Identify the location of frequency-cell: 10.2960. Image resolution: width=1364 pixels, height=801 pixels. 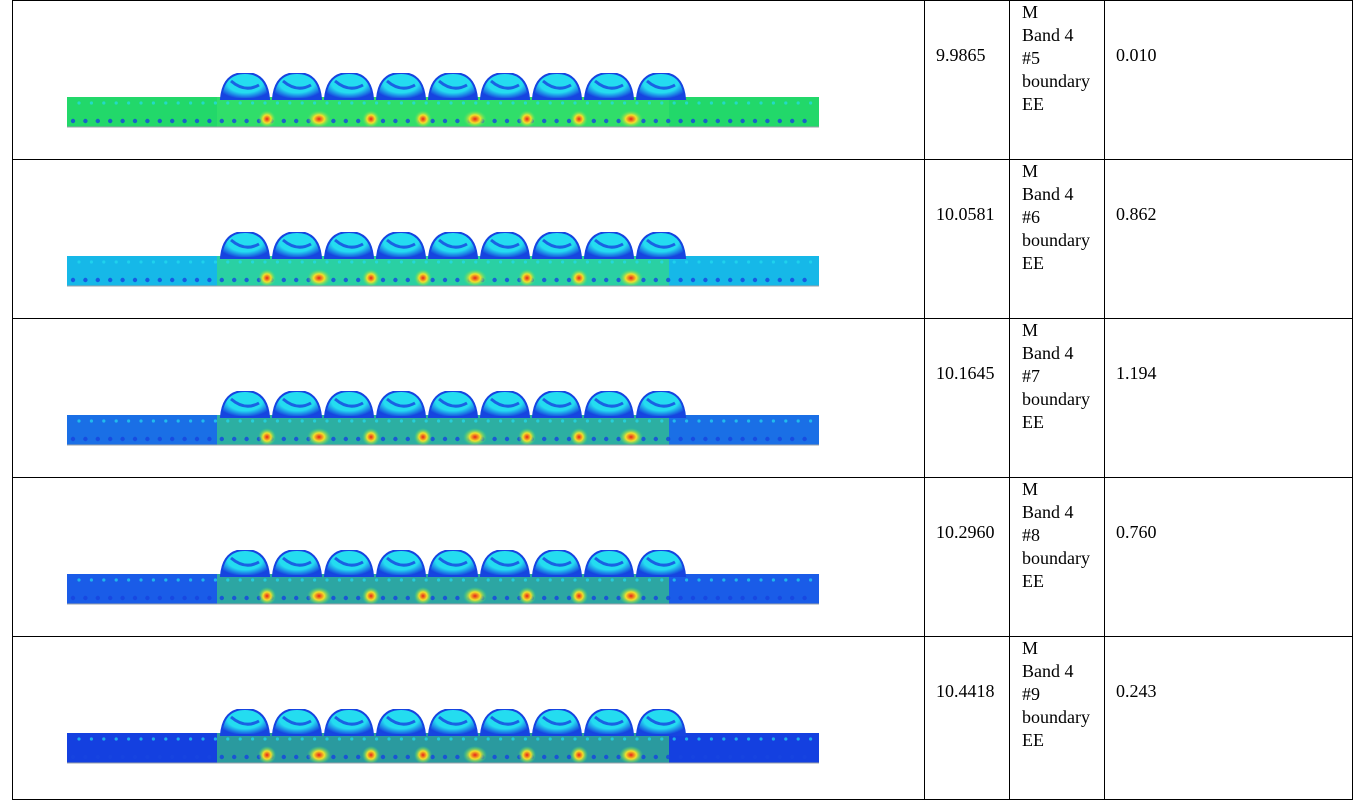
(967, 557).